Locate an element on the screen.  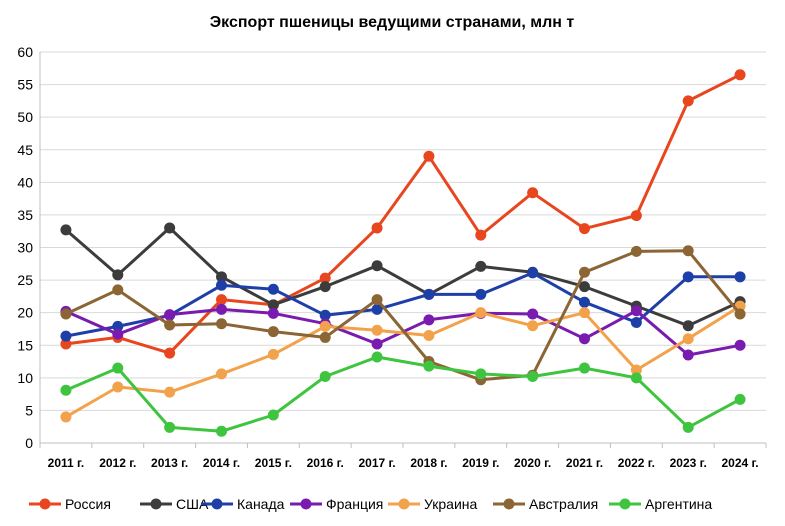
legend-item: Россия is located at coordinates (70, 504).